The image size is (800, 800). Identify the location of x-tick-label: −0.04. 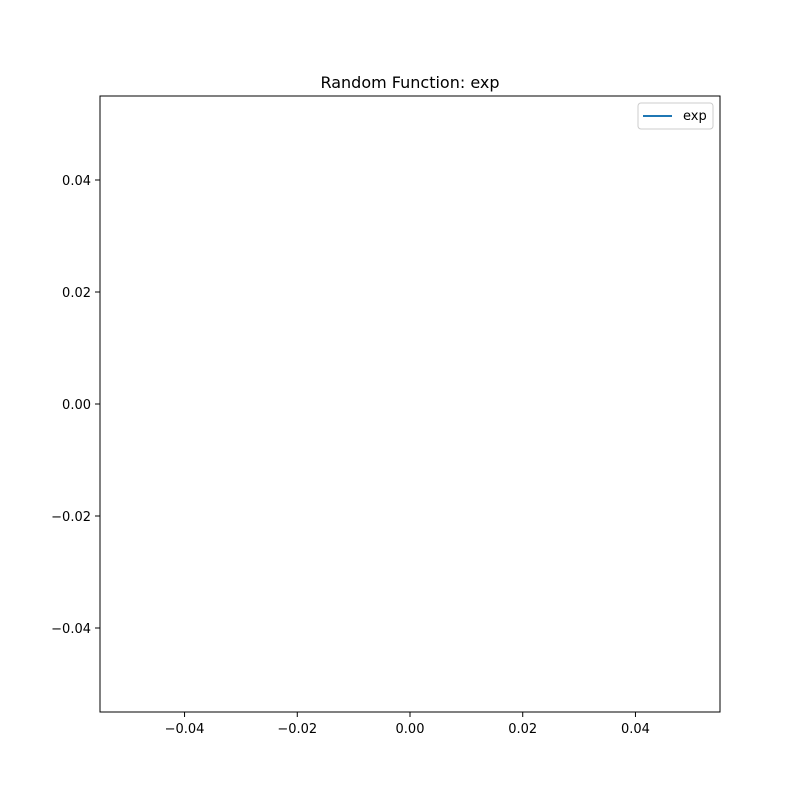
(185, 729).